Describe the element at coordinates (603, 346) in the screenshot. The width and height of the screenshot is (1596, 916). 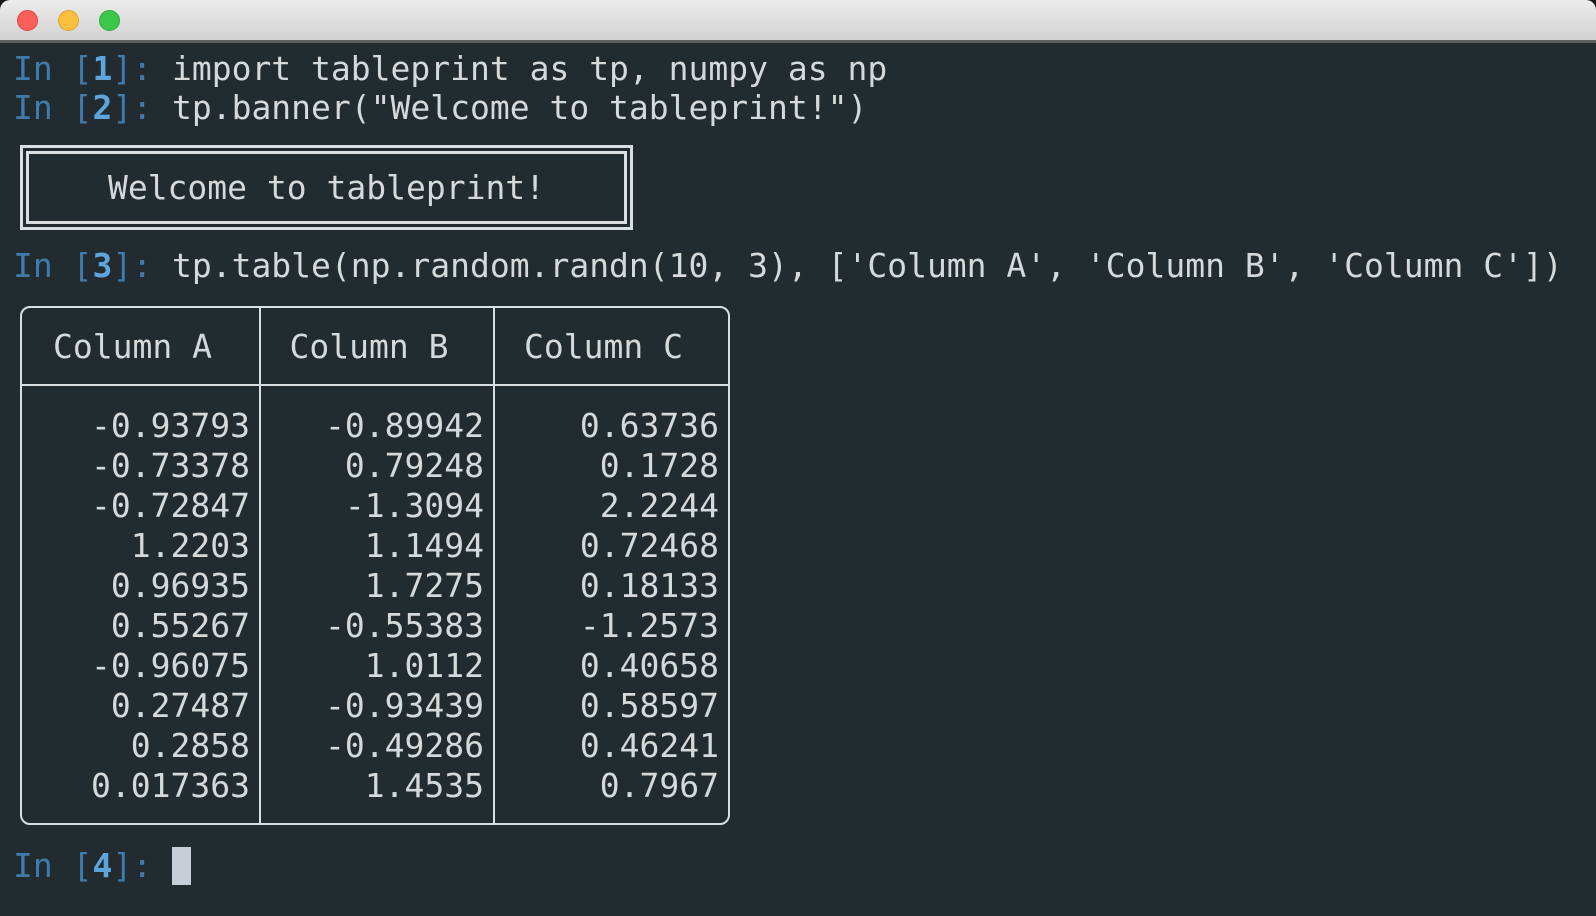
I see `table-header-cell: Column C` at that location.